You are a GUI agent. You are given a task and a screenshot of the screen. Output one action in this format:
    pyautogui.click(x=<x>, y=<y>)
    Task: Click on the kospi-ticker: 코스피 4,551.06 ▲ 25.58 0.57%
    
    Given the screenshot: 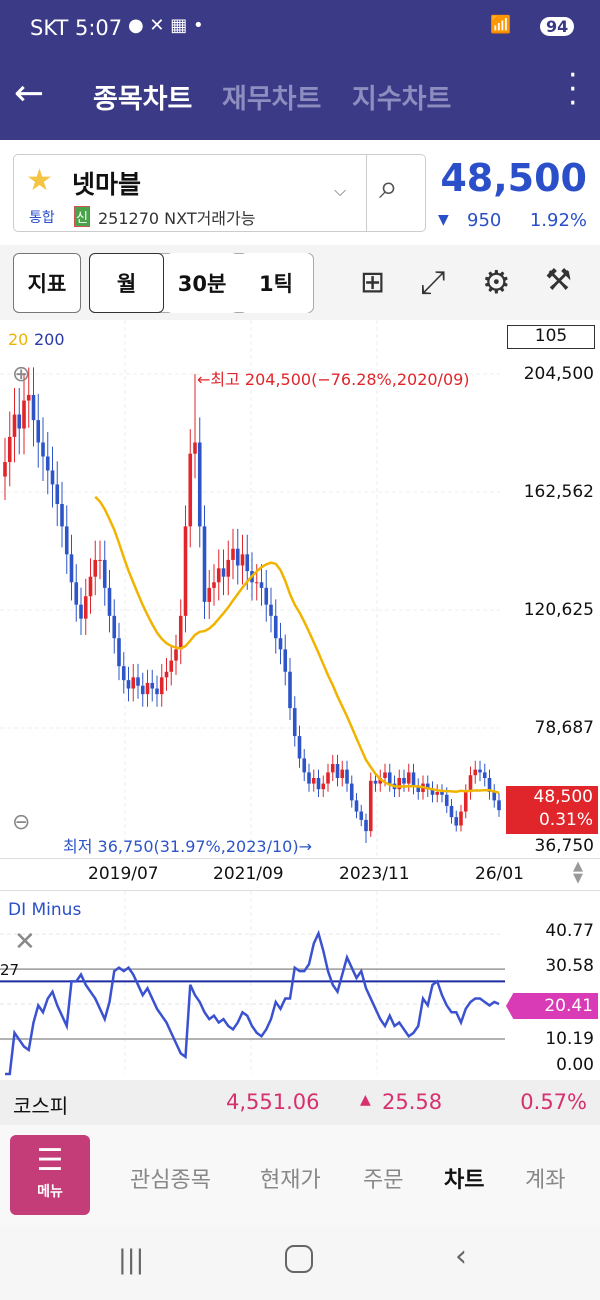 What is the action you would take?
    pyautogui.click(x=300, y=1102)
    